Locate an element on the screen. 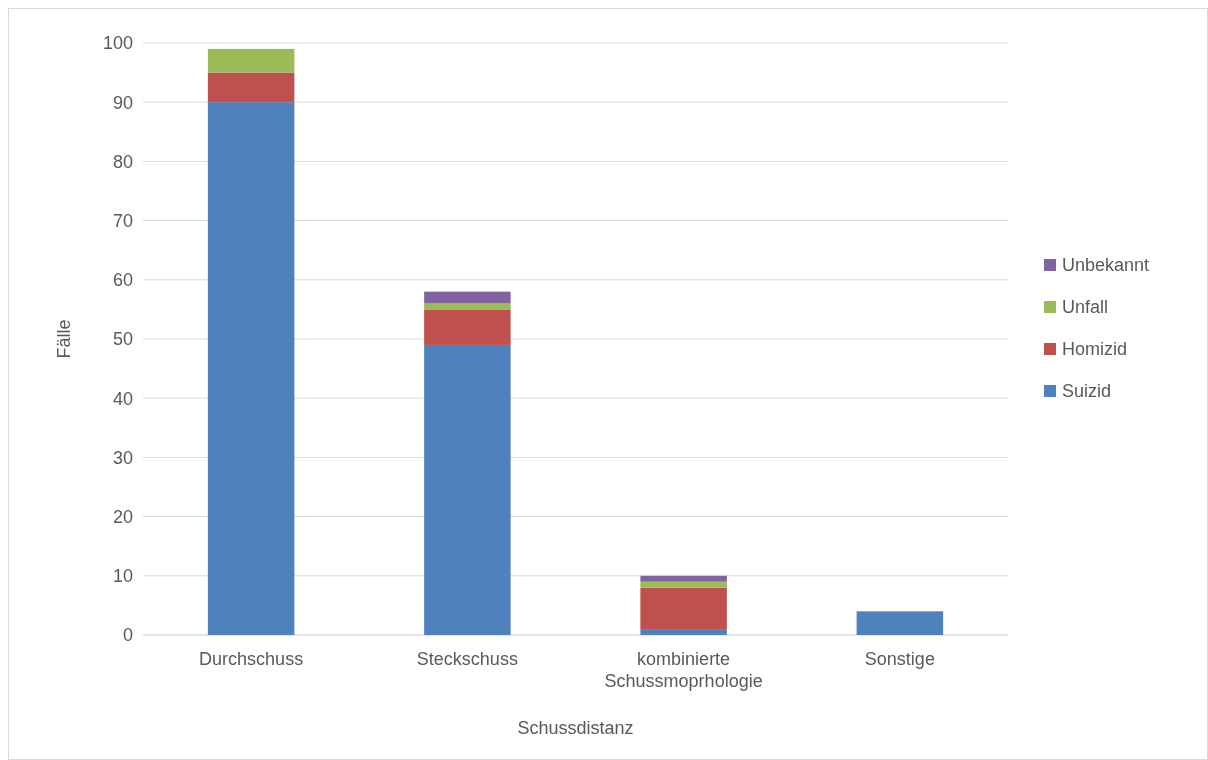 The image size is (1208, 760). y-tick-label: 10 is located at coordinates (122, 576).